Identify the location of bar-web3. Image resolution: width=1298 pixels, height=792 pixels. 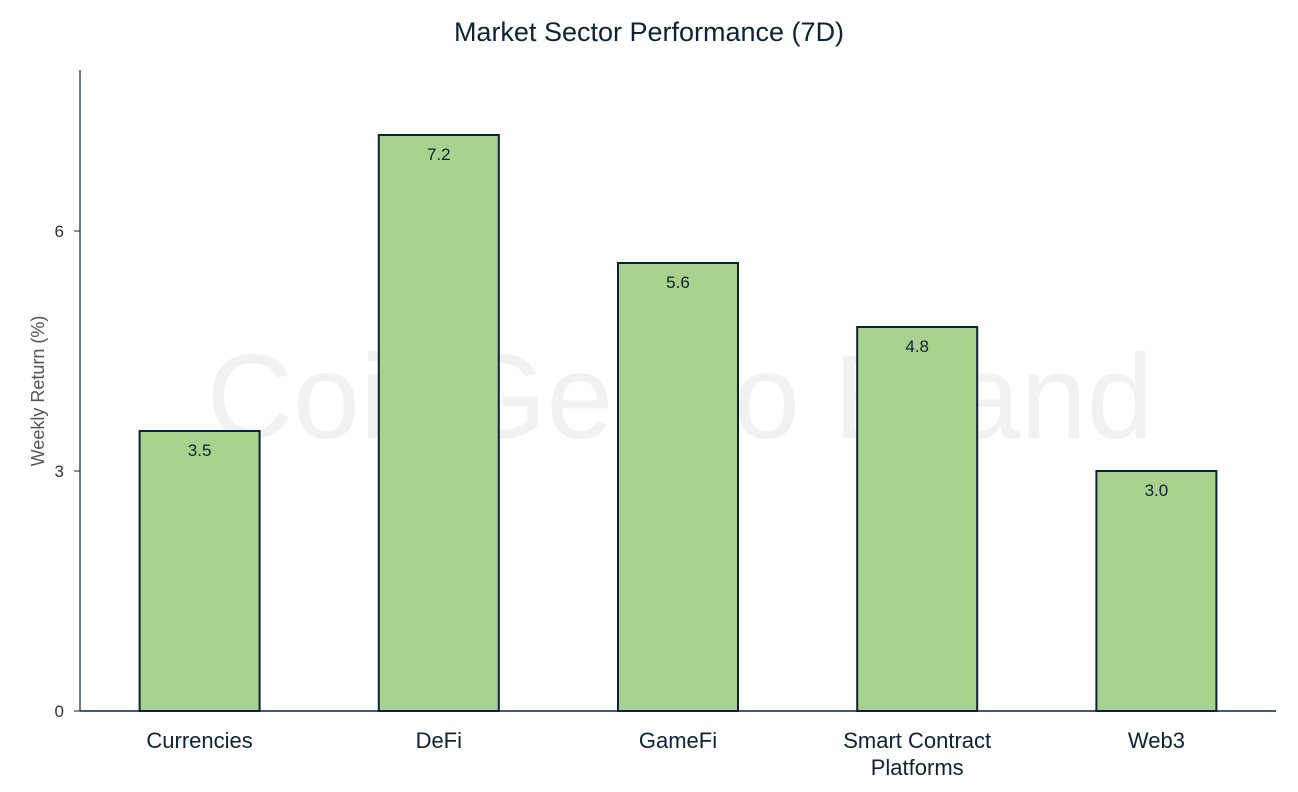
(1156, 591).